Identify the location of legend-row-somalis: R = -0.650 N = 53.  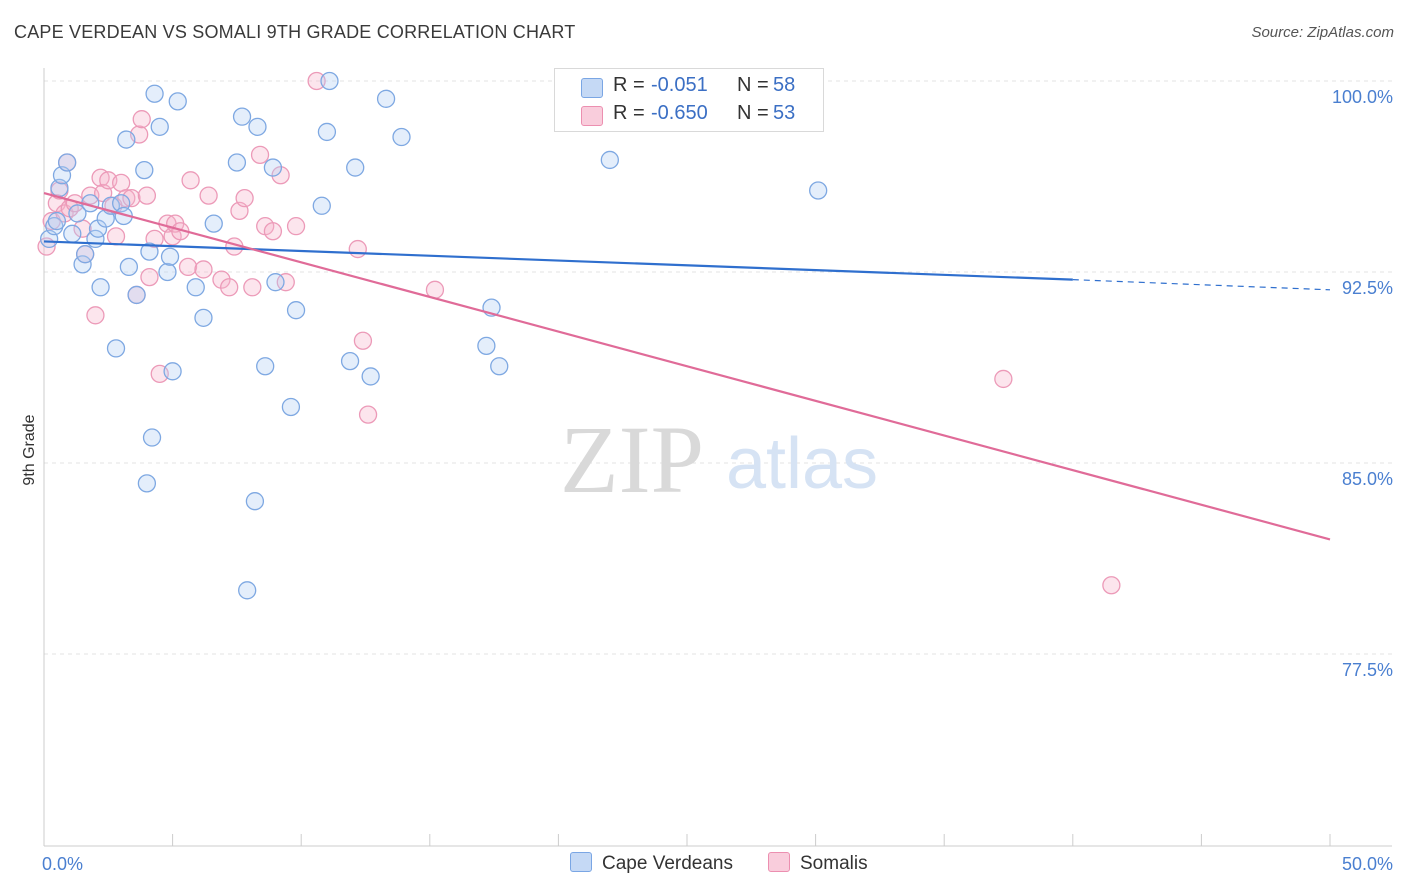
(689, 114).